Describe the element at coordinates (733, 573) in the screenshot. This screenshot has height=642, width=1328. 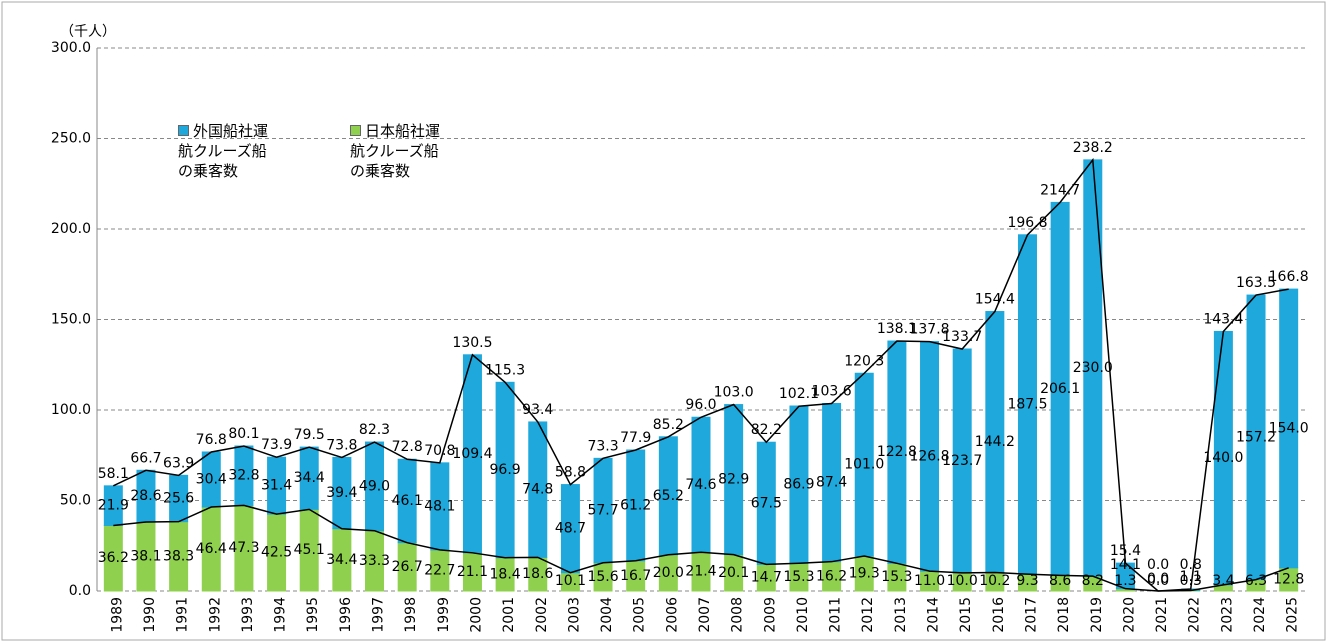
I see `data-label: 20.1` at that location.